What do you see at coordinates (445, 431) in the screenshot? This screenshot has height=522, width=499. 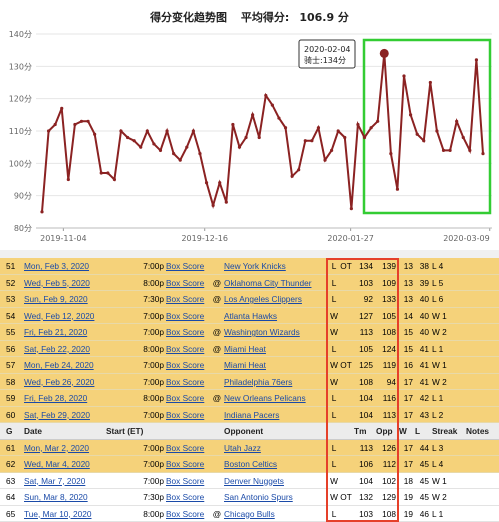 I see `header-streak: Streak` at bounding box center [445, 431].